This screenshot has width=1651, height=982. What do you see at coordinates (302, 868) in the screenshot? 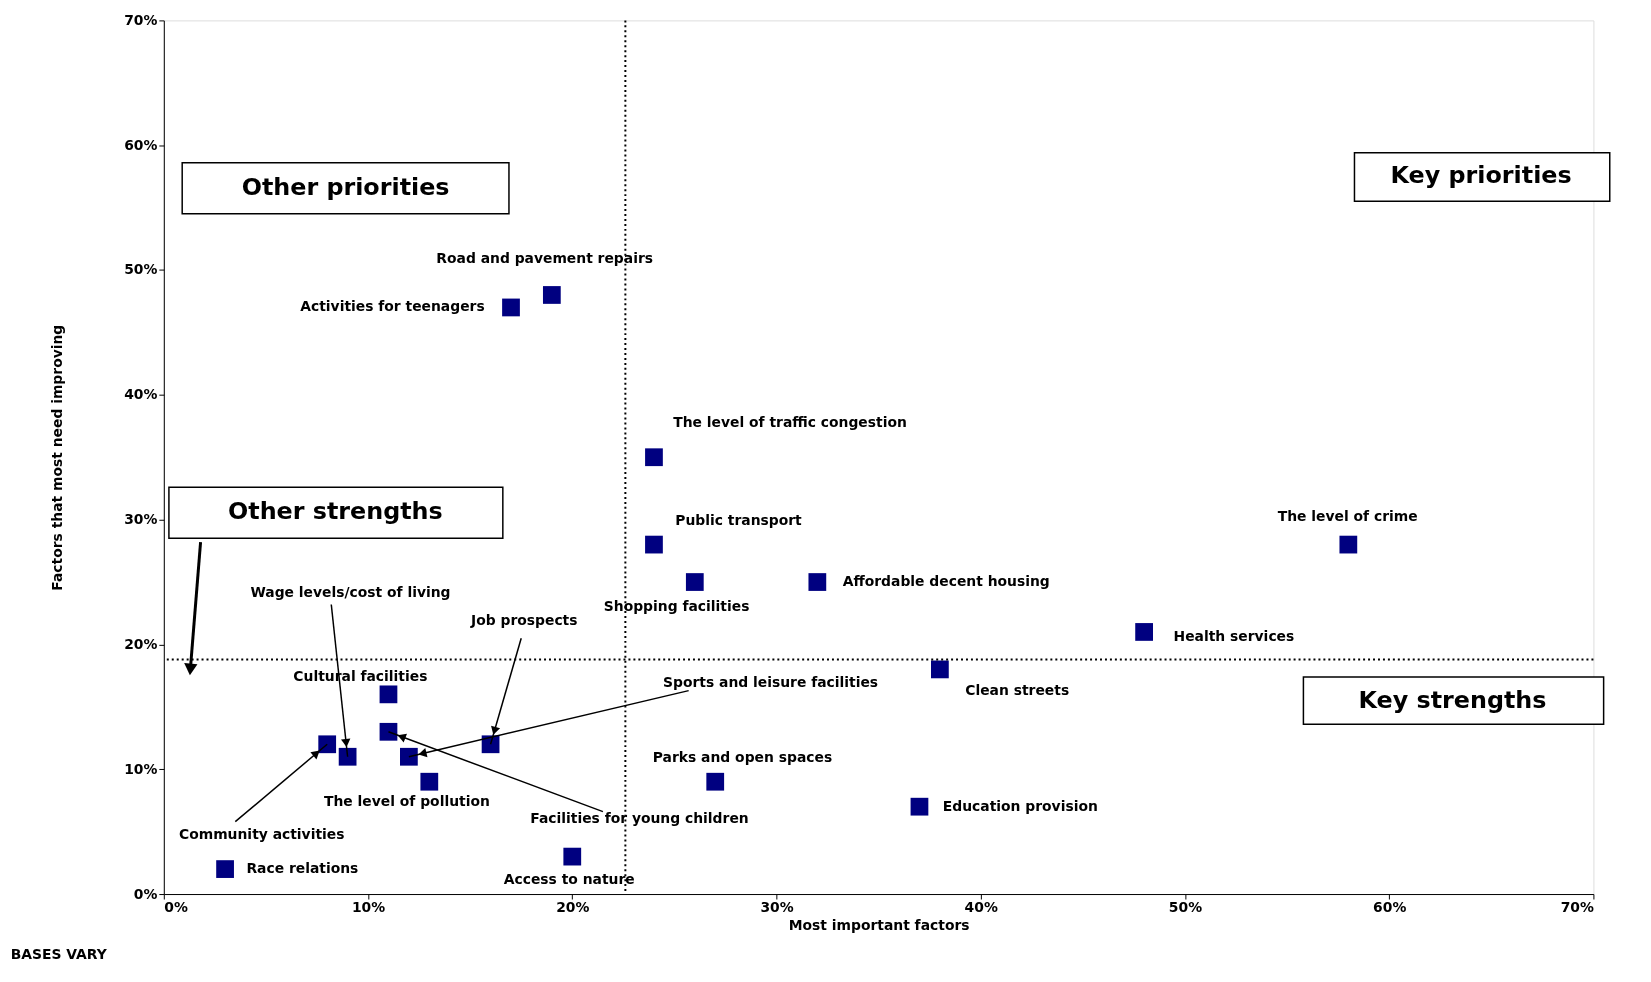
I see `annotation: Race relations` at bounding box center [302, 868].